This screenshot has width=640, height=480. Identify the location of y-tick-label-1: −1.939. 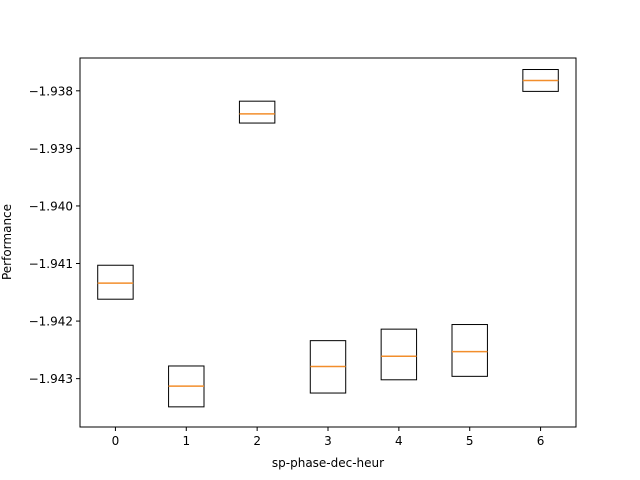
(51, 149).